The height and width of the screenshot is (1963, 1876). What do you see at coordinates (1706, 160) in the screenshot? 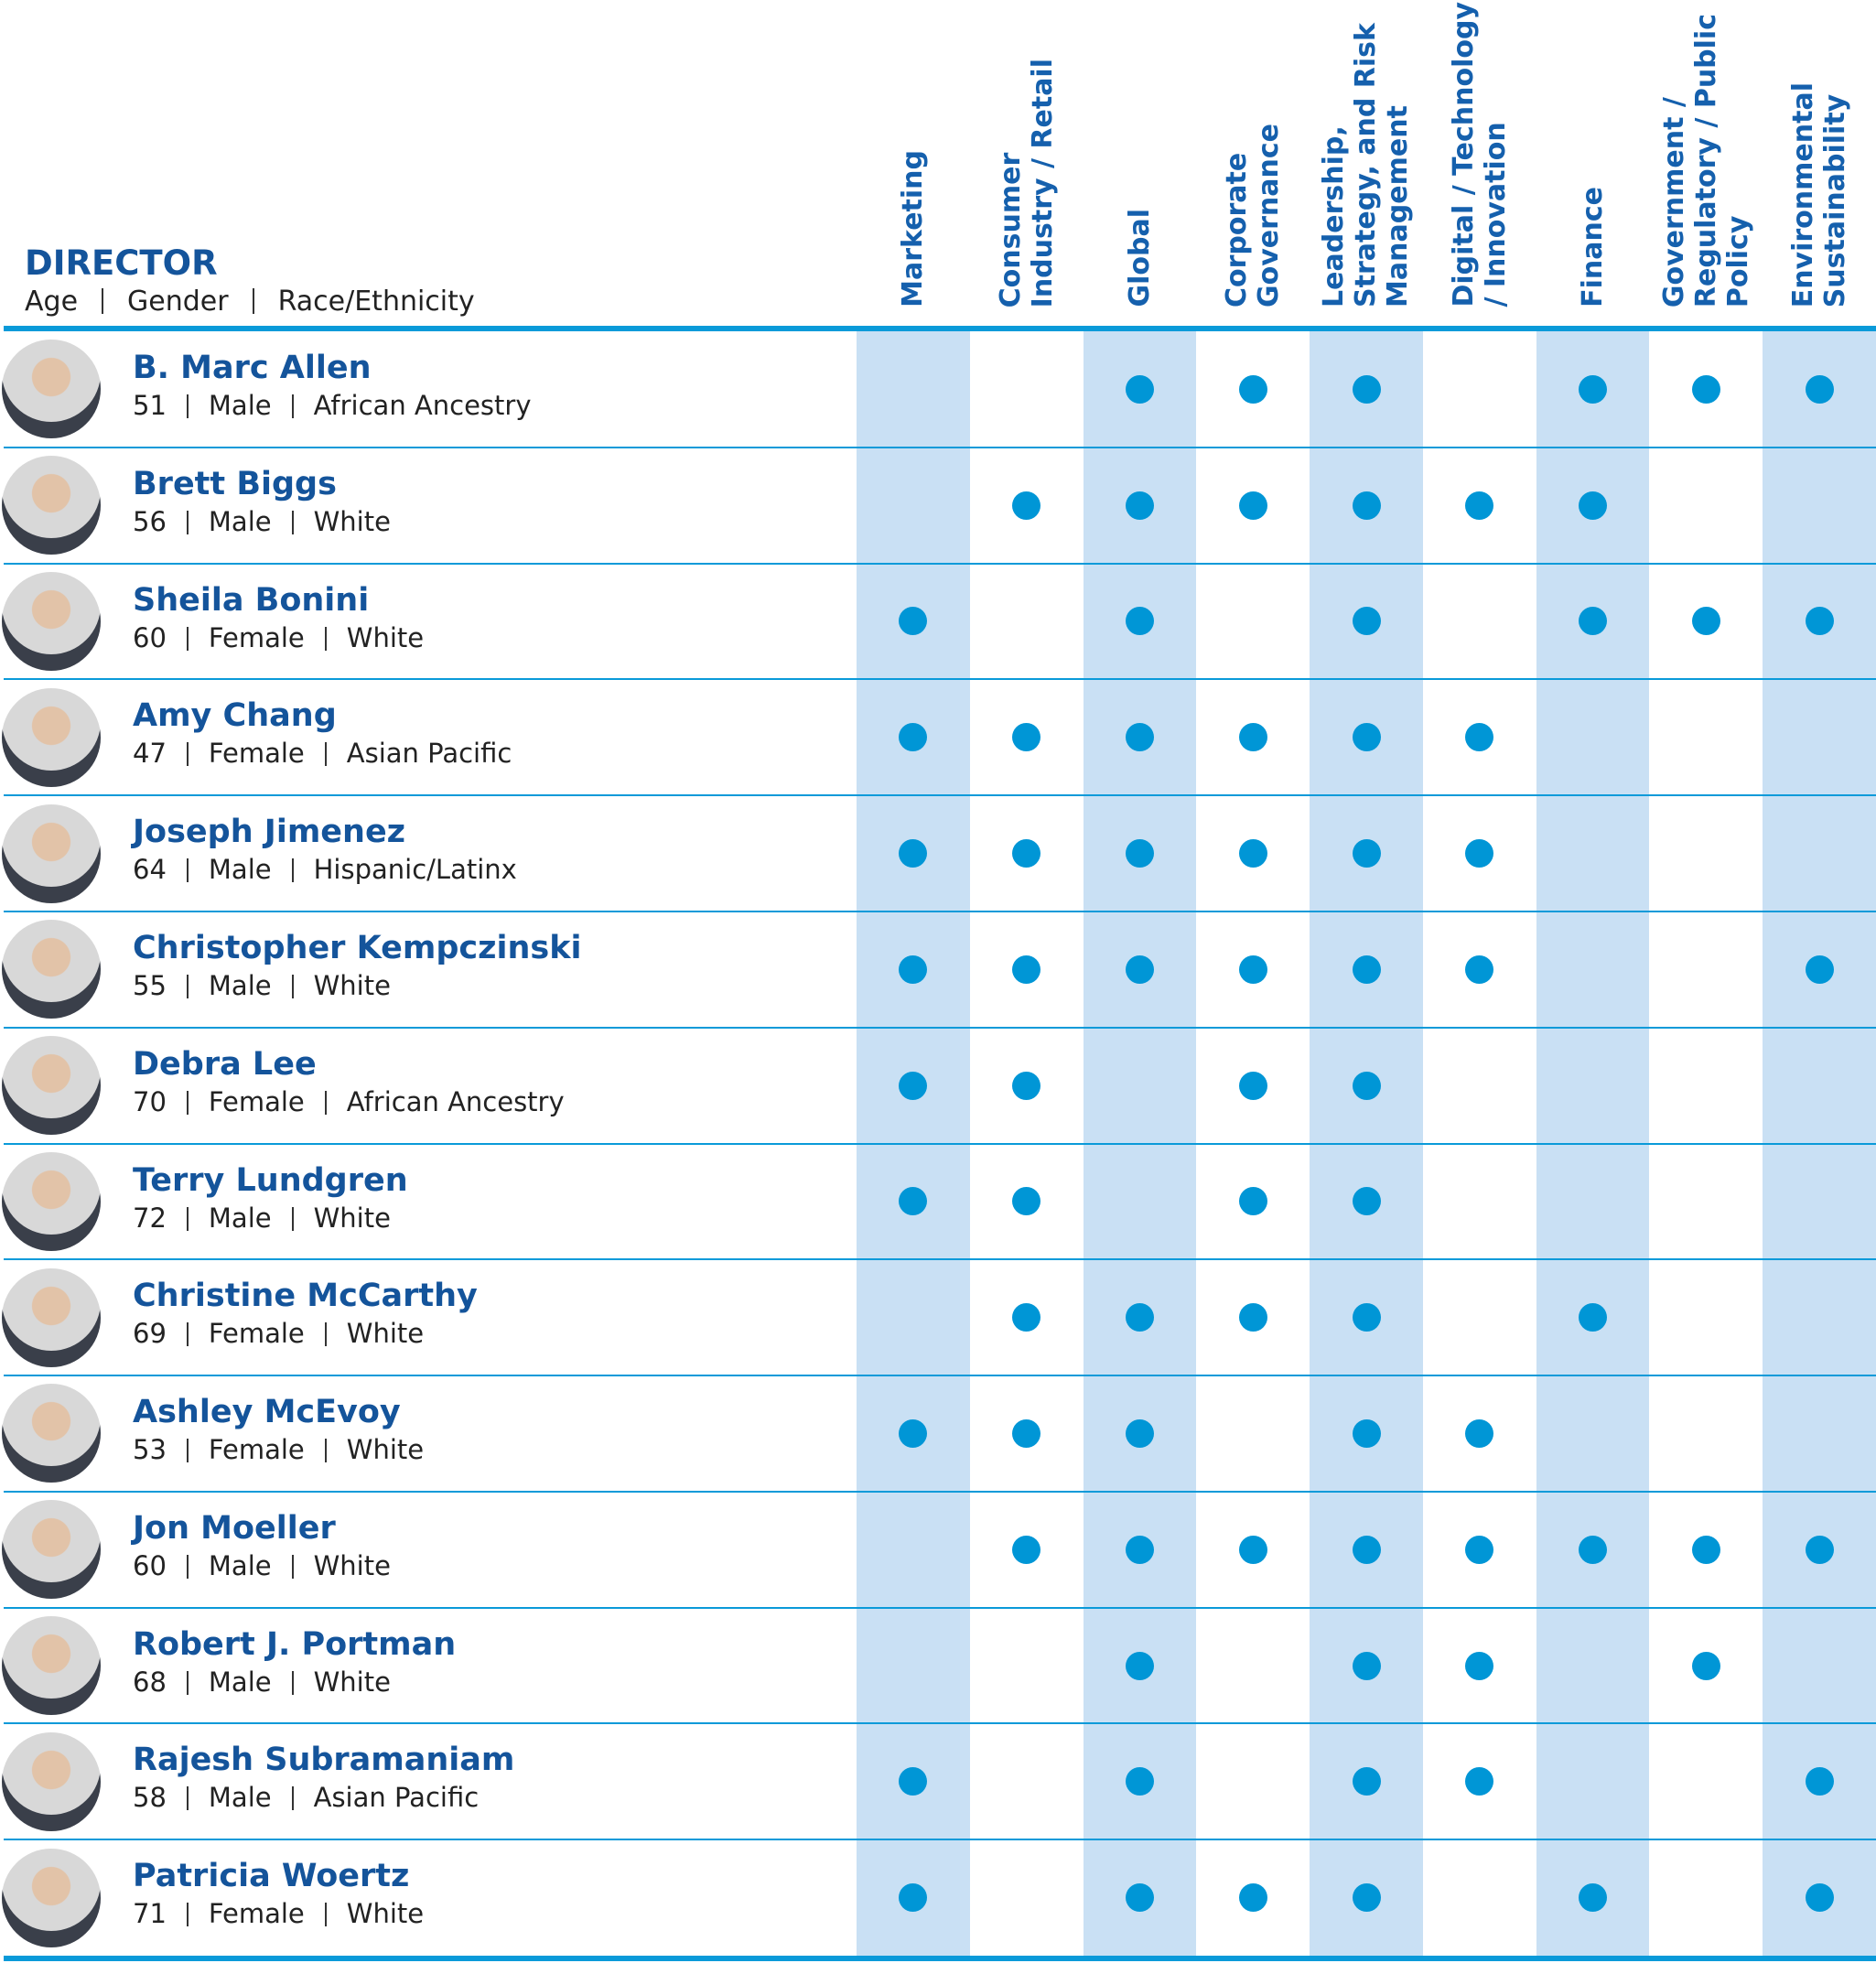
I see `column-label: Government / Regulatory / Public Policy` at bounding box center [1706, 160].